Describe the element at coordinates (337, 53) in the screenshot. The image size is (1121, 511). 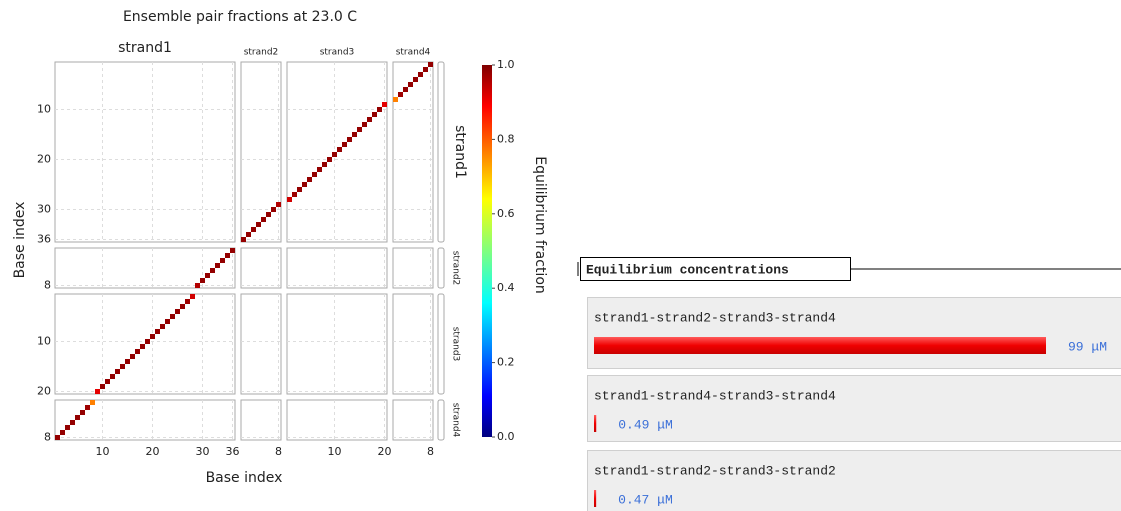
I see `strand-column-label: strand3` at that location.